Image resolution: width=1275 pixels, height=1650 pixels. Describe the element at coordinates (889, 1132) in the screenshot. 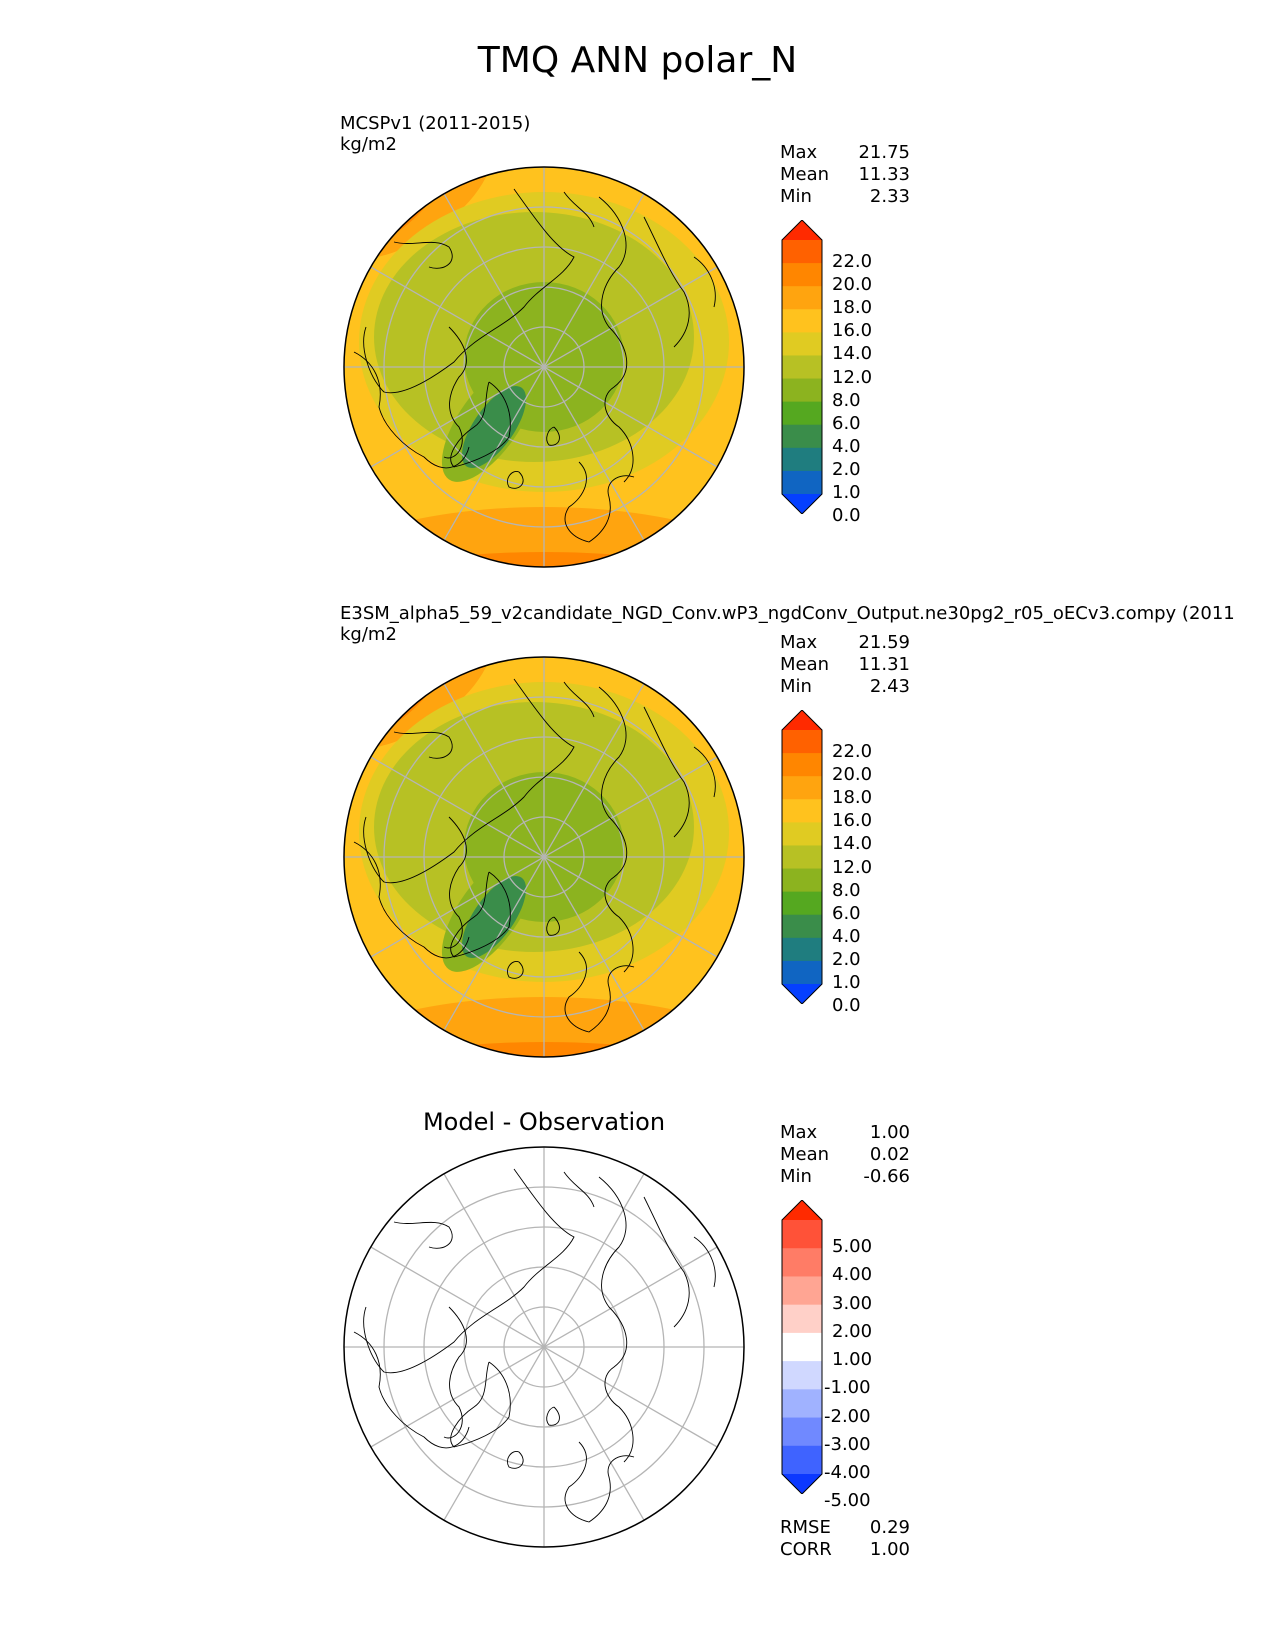

I see `stat-max-value: 1.00` at that location.